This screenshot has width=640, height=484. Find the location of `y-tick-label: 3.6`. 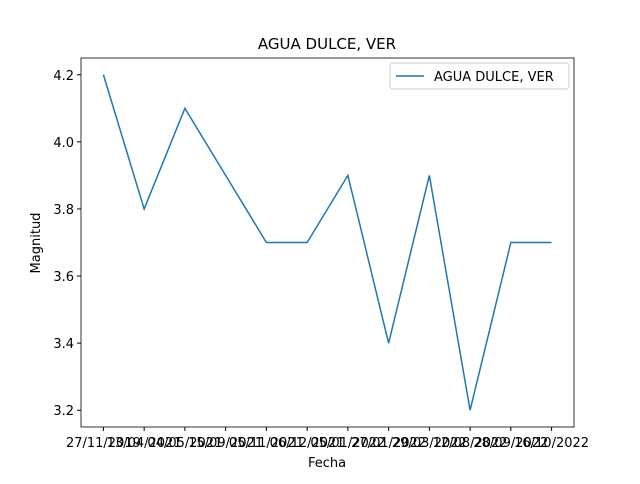

y-tick-label: 3.6 is located at coordinates (63, 277).